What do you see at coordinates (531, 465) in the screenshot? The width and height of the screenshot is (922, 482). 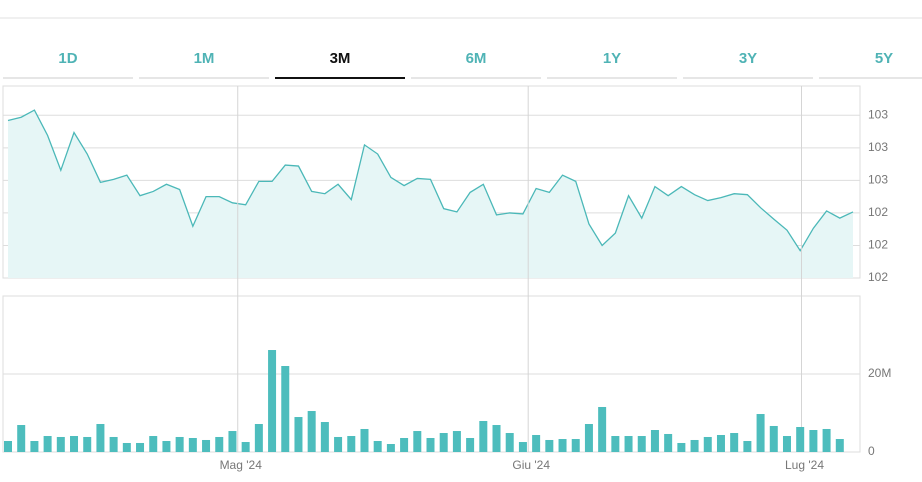 I see `x-tick-label: Giu '24` at bounding box center [531, 465].